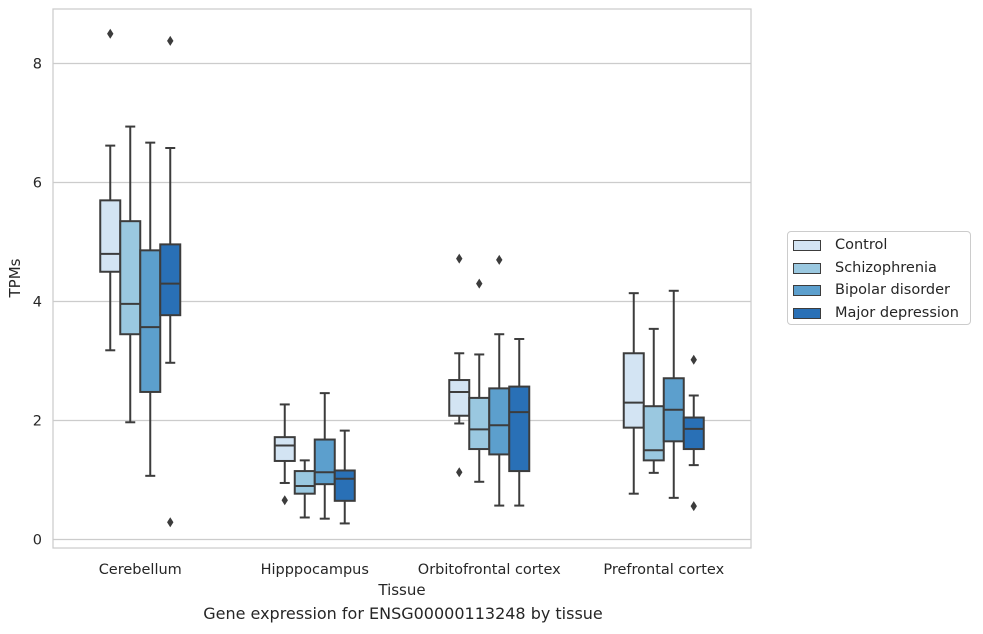 Image resolution: width=983 pixels, height=634 pixels. Describe the element at coordinates (37, 184) in the screenshot. I see `y-tick-label: 6` at that location.